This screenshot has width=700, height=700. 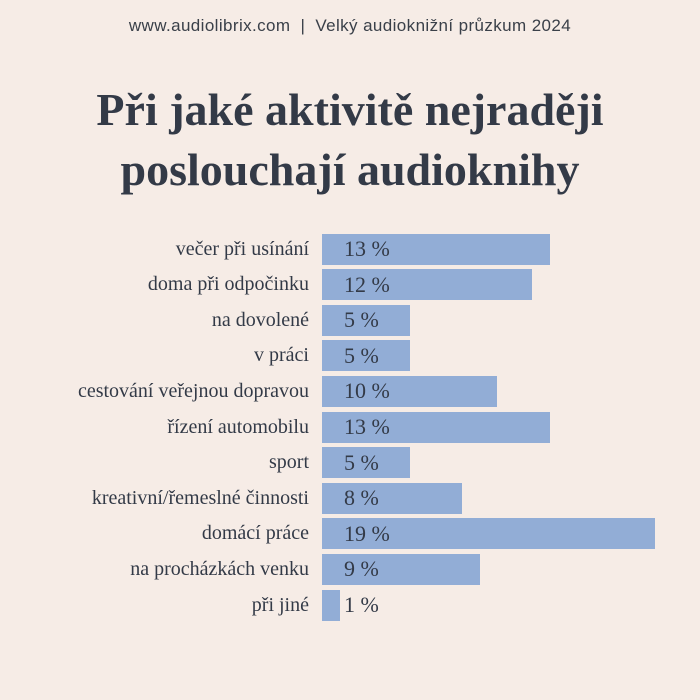 I want to click on category-label: domácí práce, so click(x=255, y=533).